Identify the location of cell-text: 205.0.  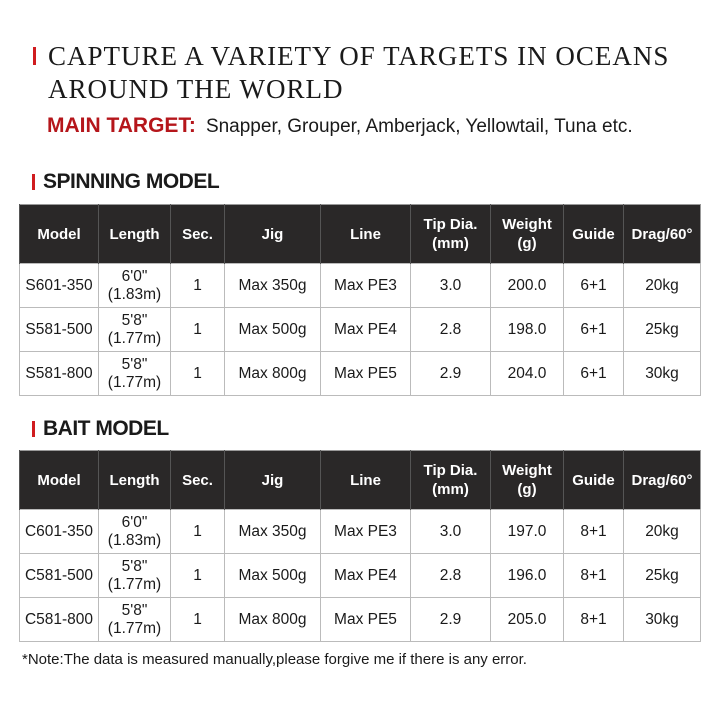
(527, 619).